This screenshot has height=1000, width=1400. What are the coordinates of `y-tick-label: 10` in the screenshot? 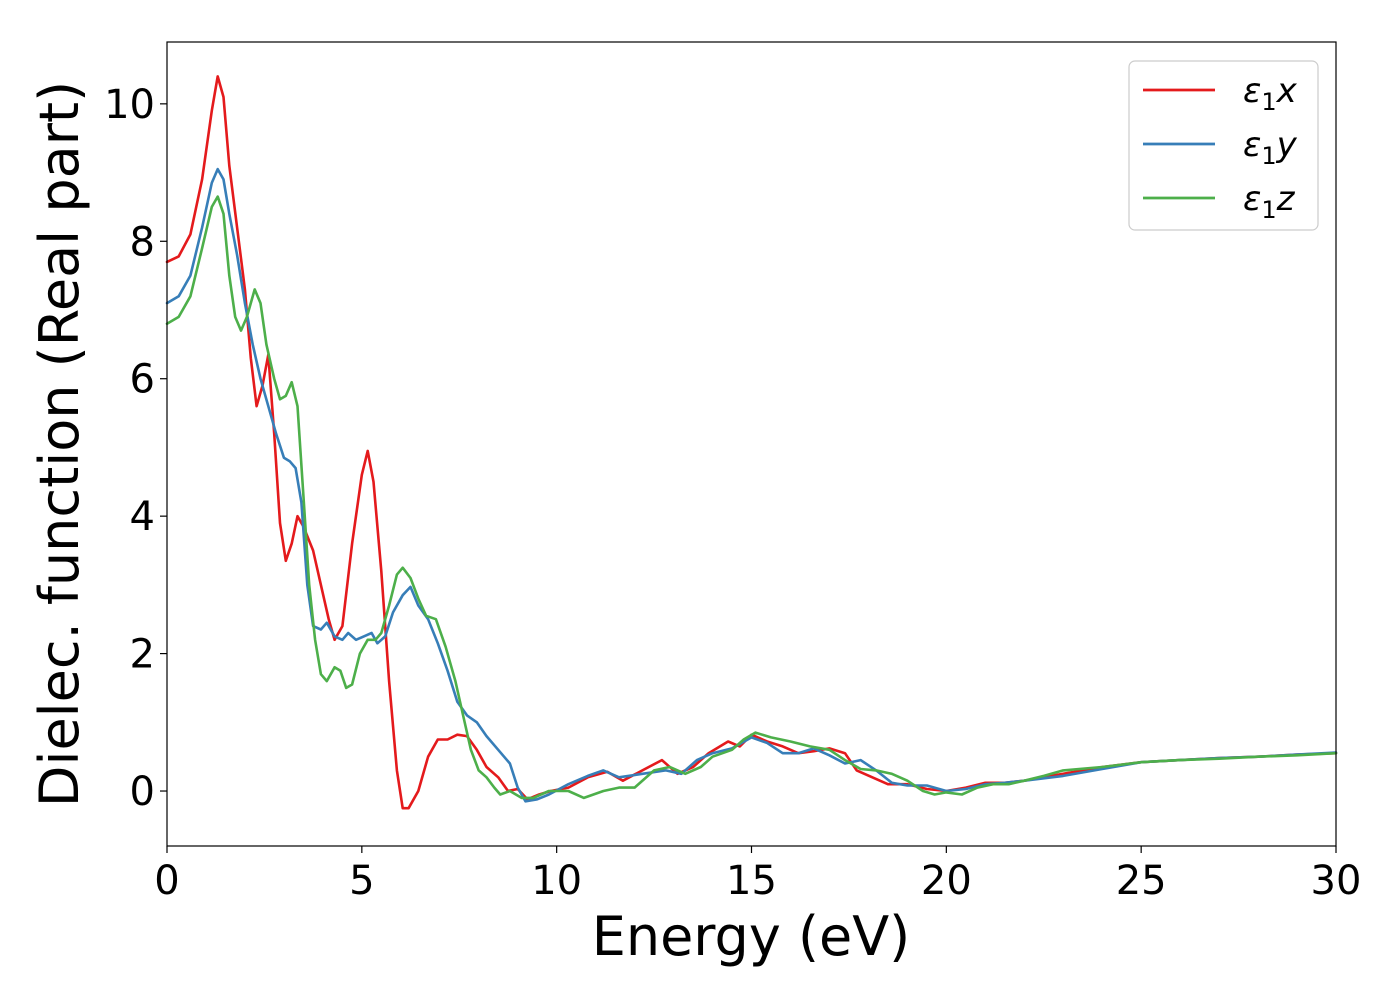 It's located at (129, 105).